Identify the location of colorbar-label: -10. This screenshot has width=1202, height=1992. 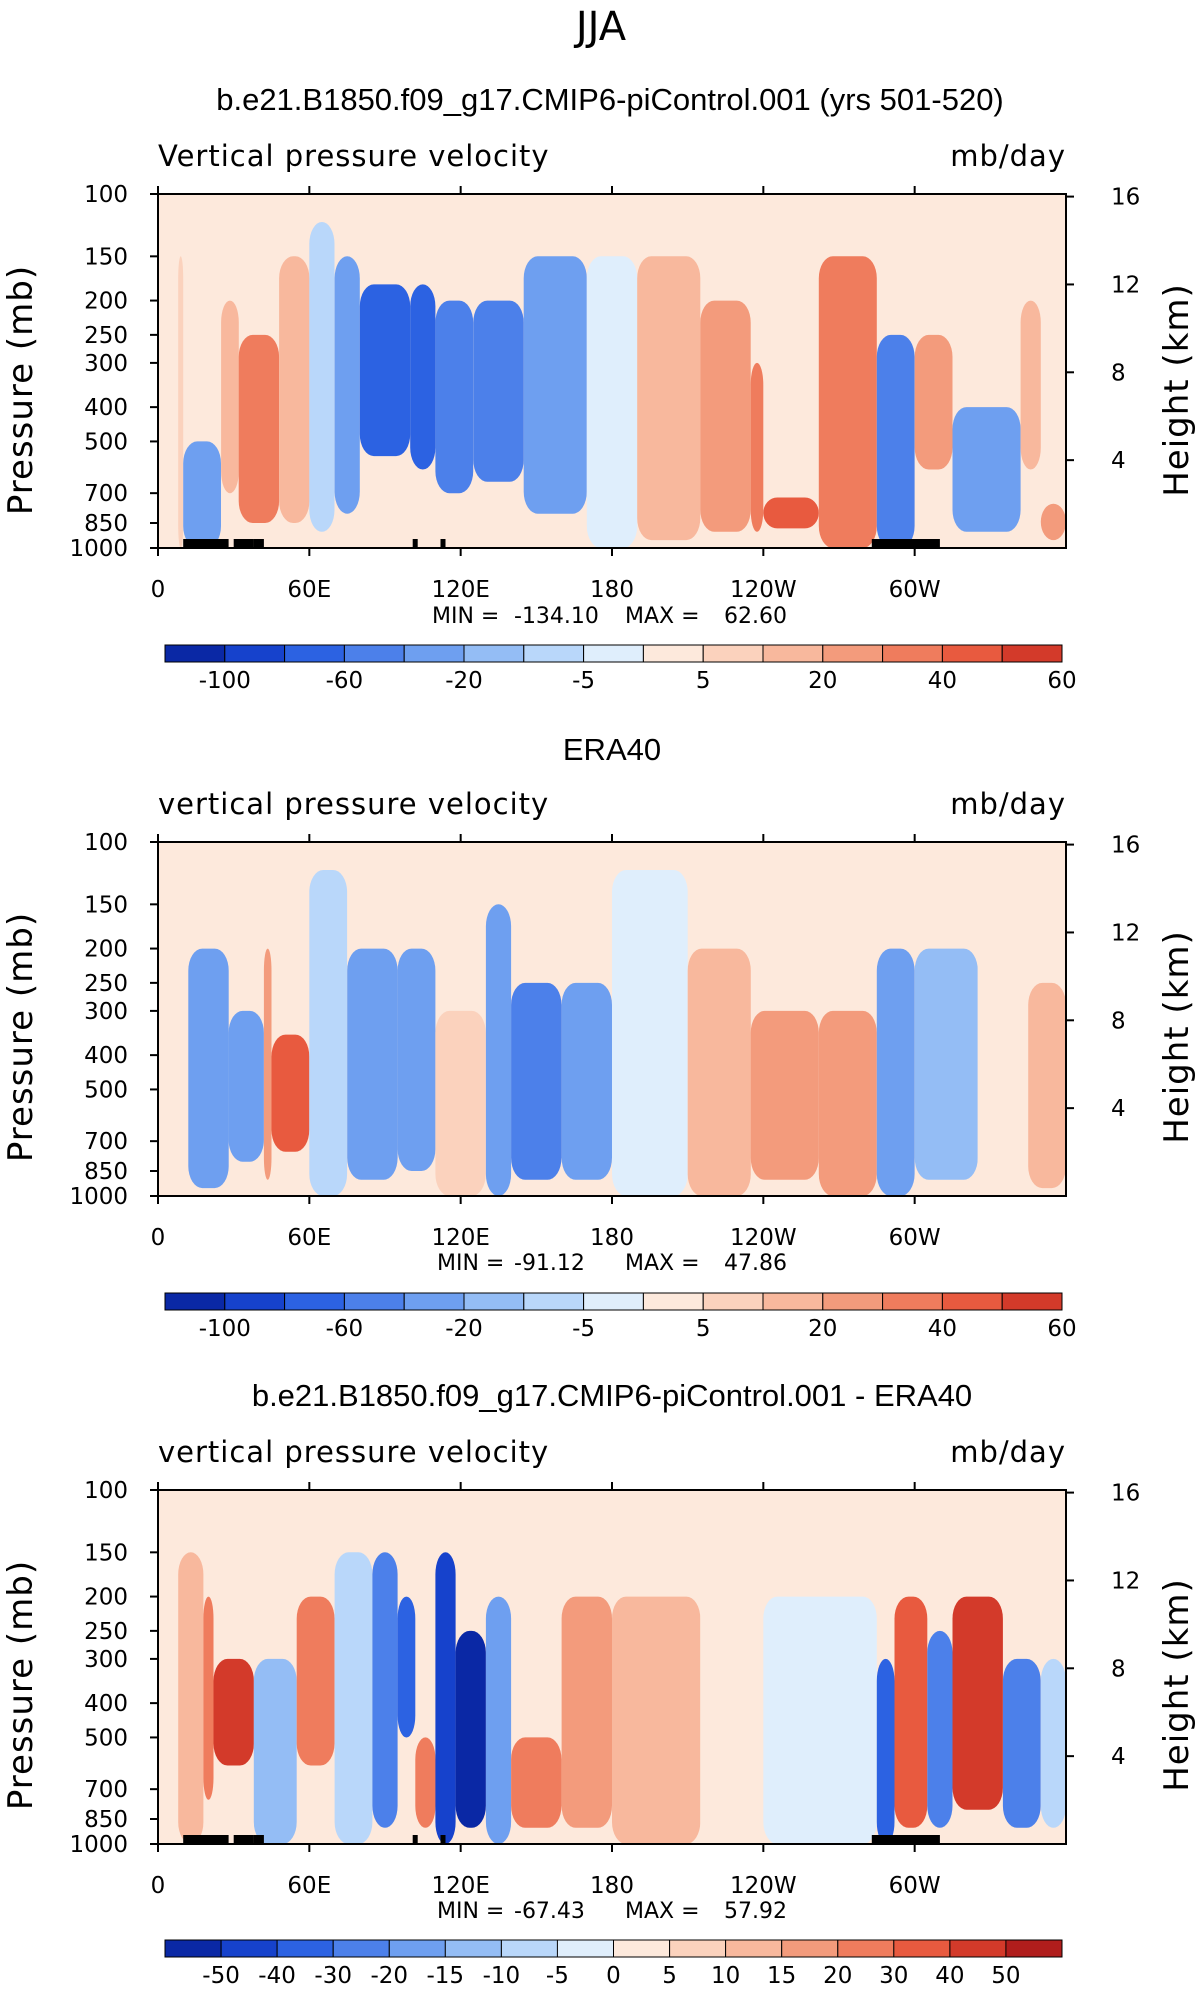
(502, 1975).